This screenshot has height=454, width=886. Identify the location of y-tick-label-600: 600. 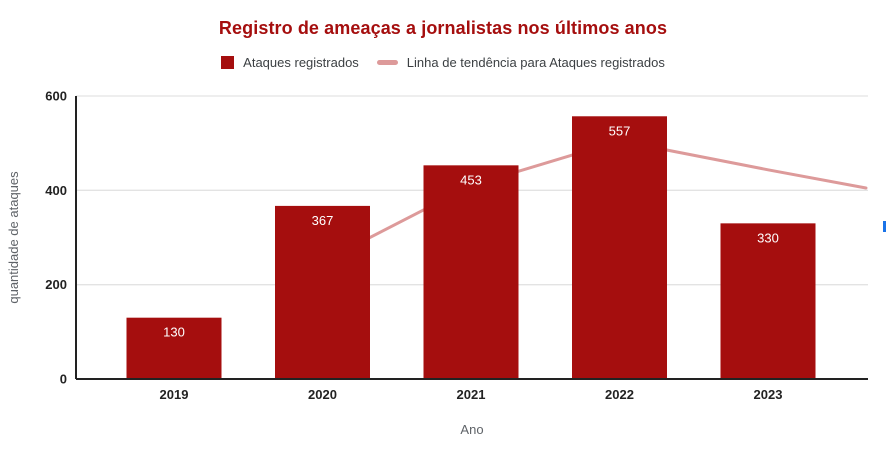
(56, 96).